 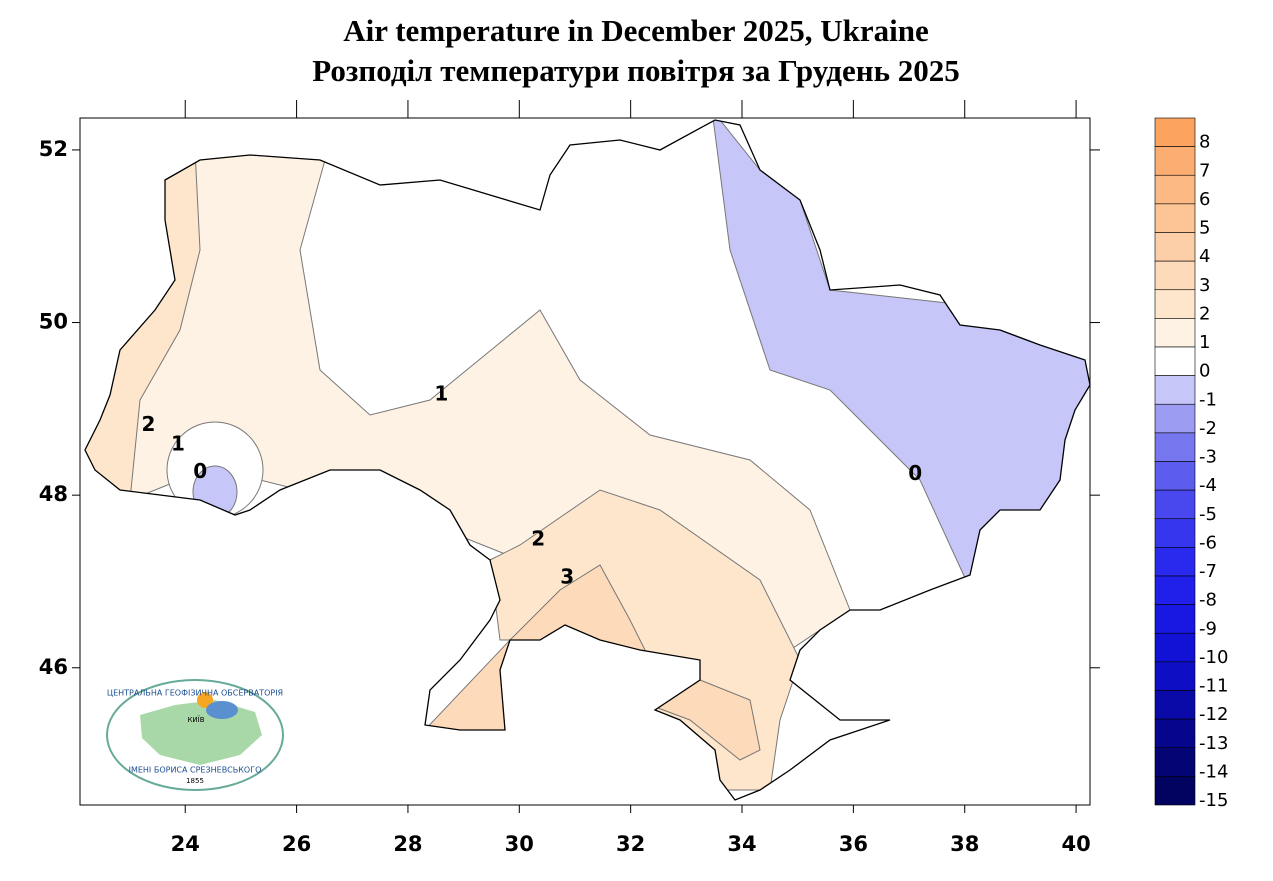 I want to click on colorbar-label: 4, so click(x=1204, y=256).